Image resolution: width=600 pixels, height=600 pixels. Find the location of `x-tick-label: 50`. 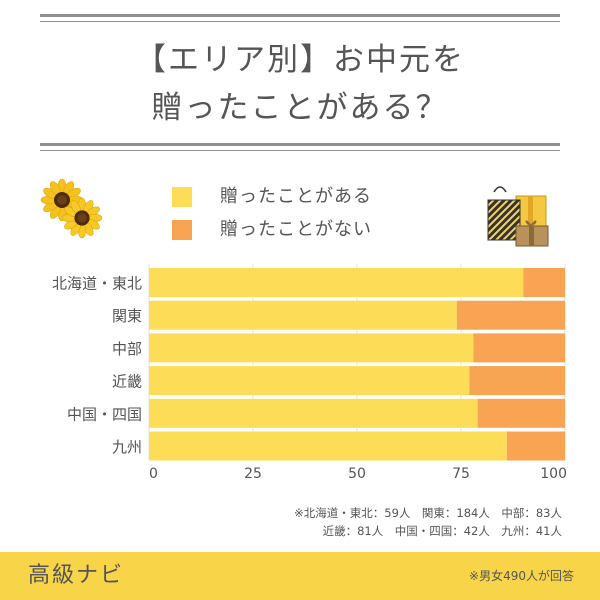

x-tick-label: 50 is located at coordinates (357, 473).